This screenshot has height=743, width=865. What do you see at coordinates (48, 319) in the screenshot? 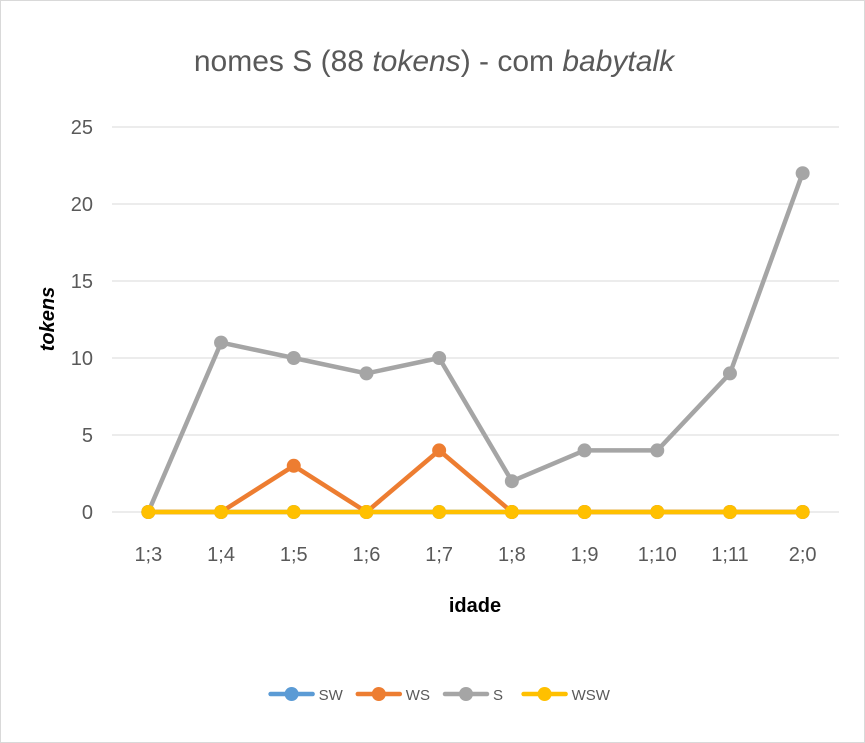
I see `y-axis-title: tokens` at bounding box center [48, 319].